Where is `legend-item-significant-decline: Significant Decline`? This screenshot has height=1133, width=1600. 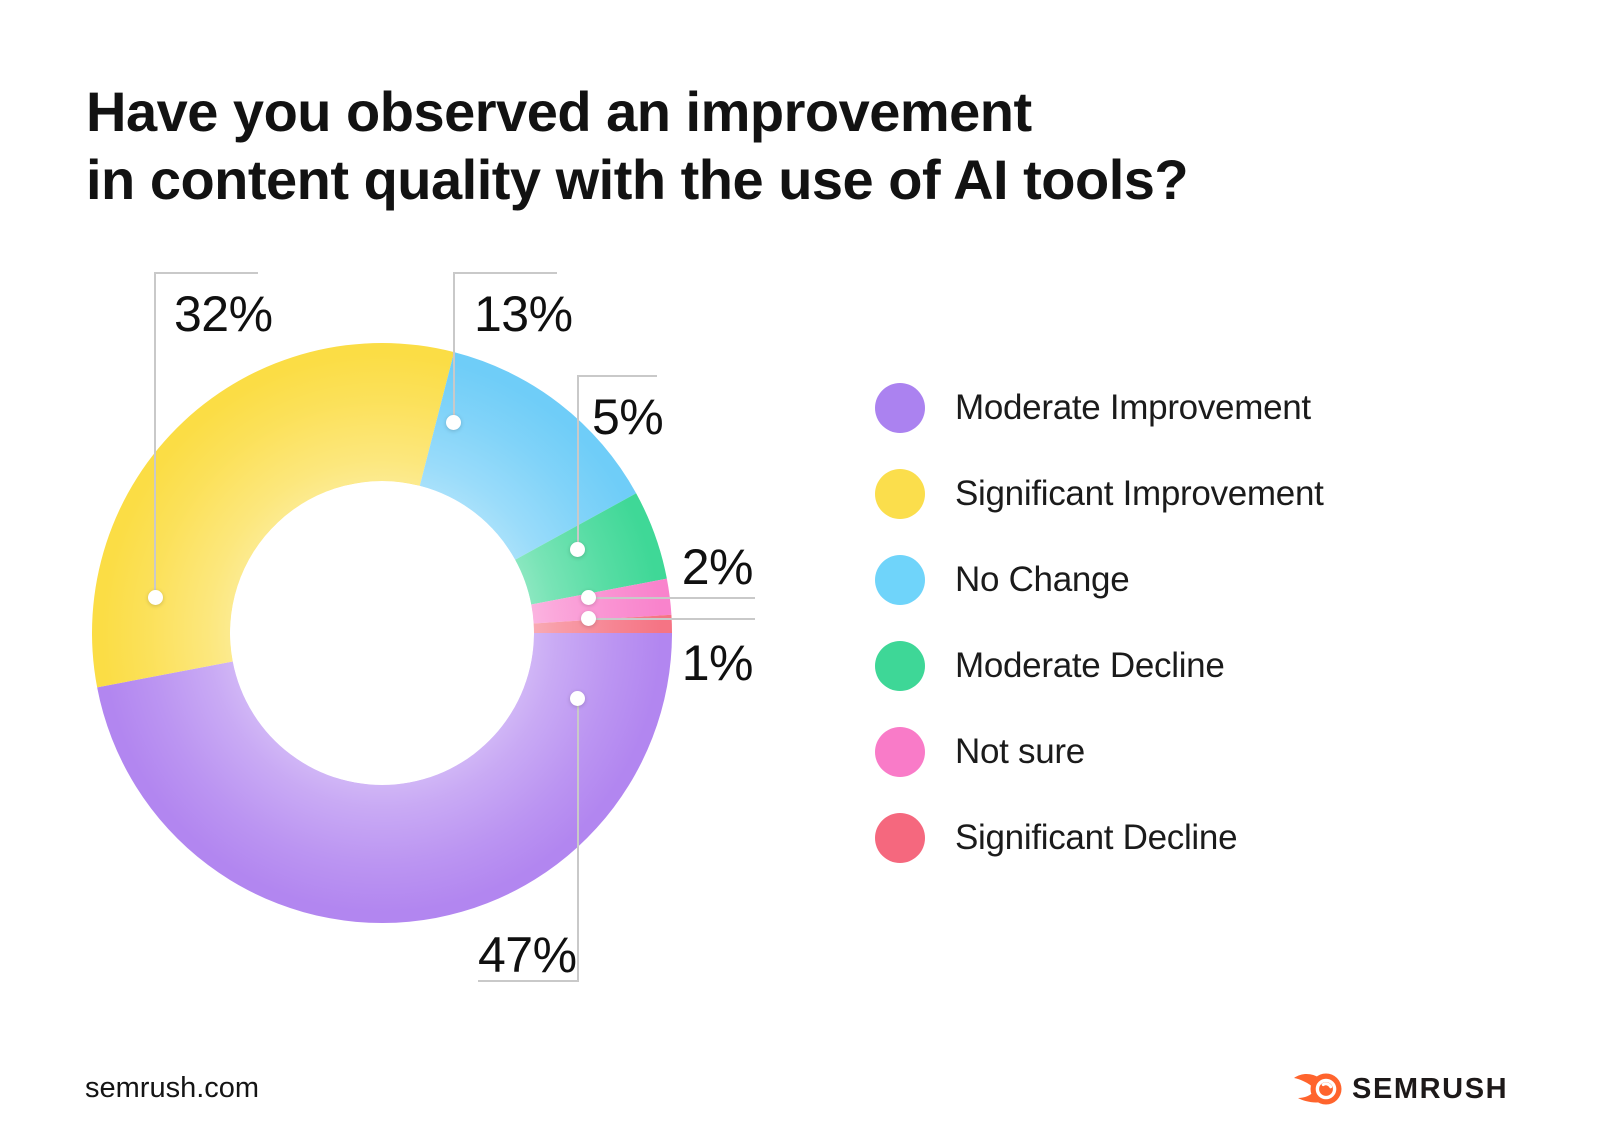
legend-item-significant-decline: Significant Decline is located at coordinates (1099, 838).